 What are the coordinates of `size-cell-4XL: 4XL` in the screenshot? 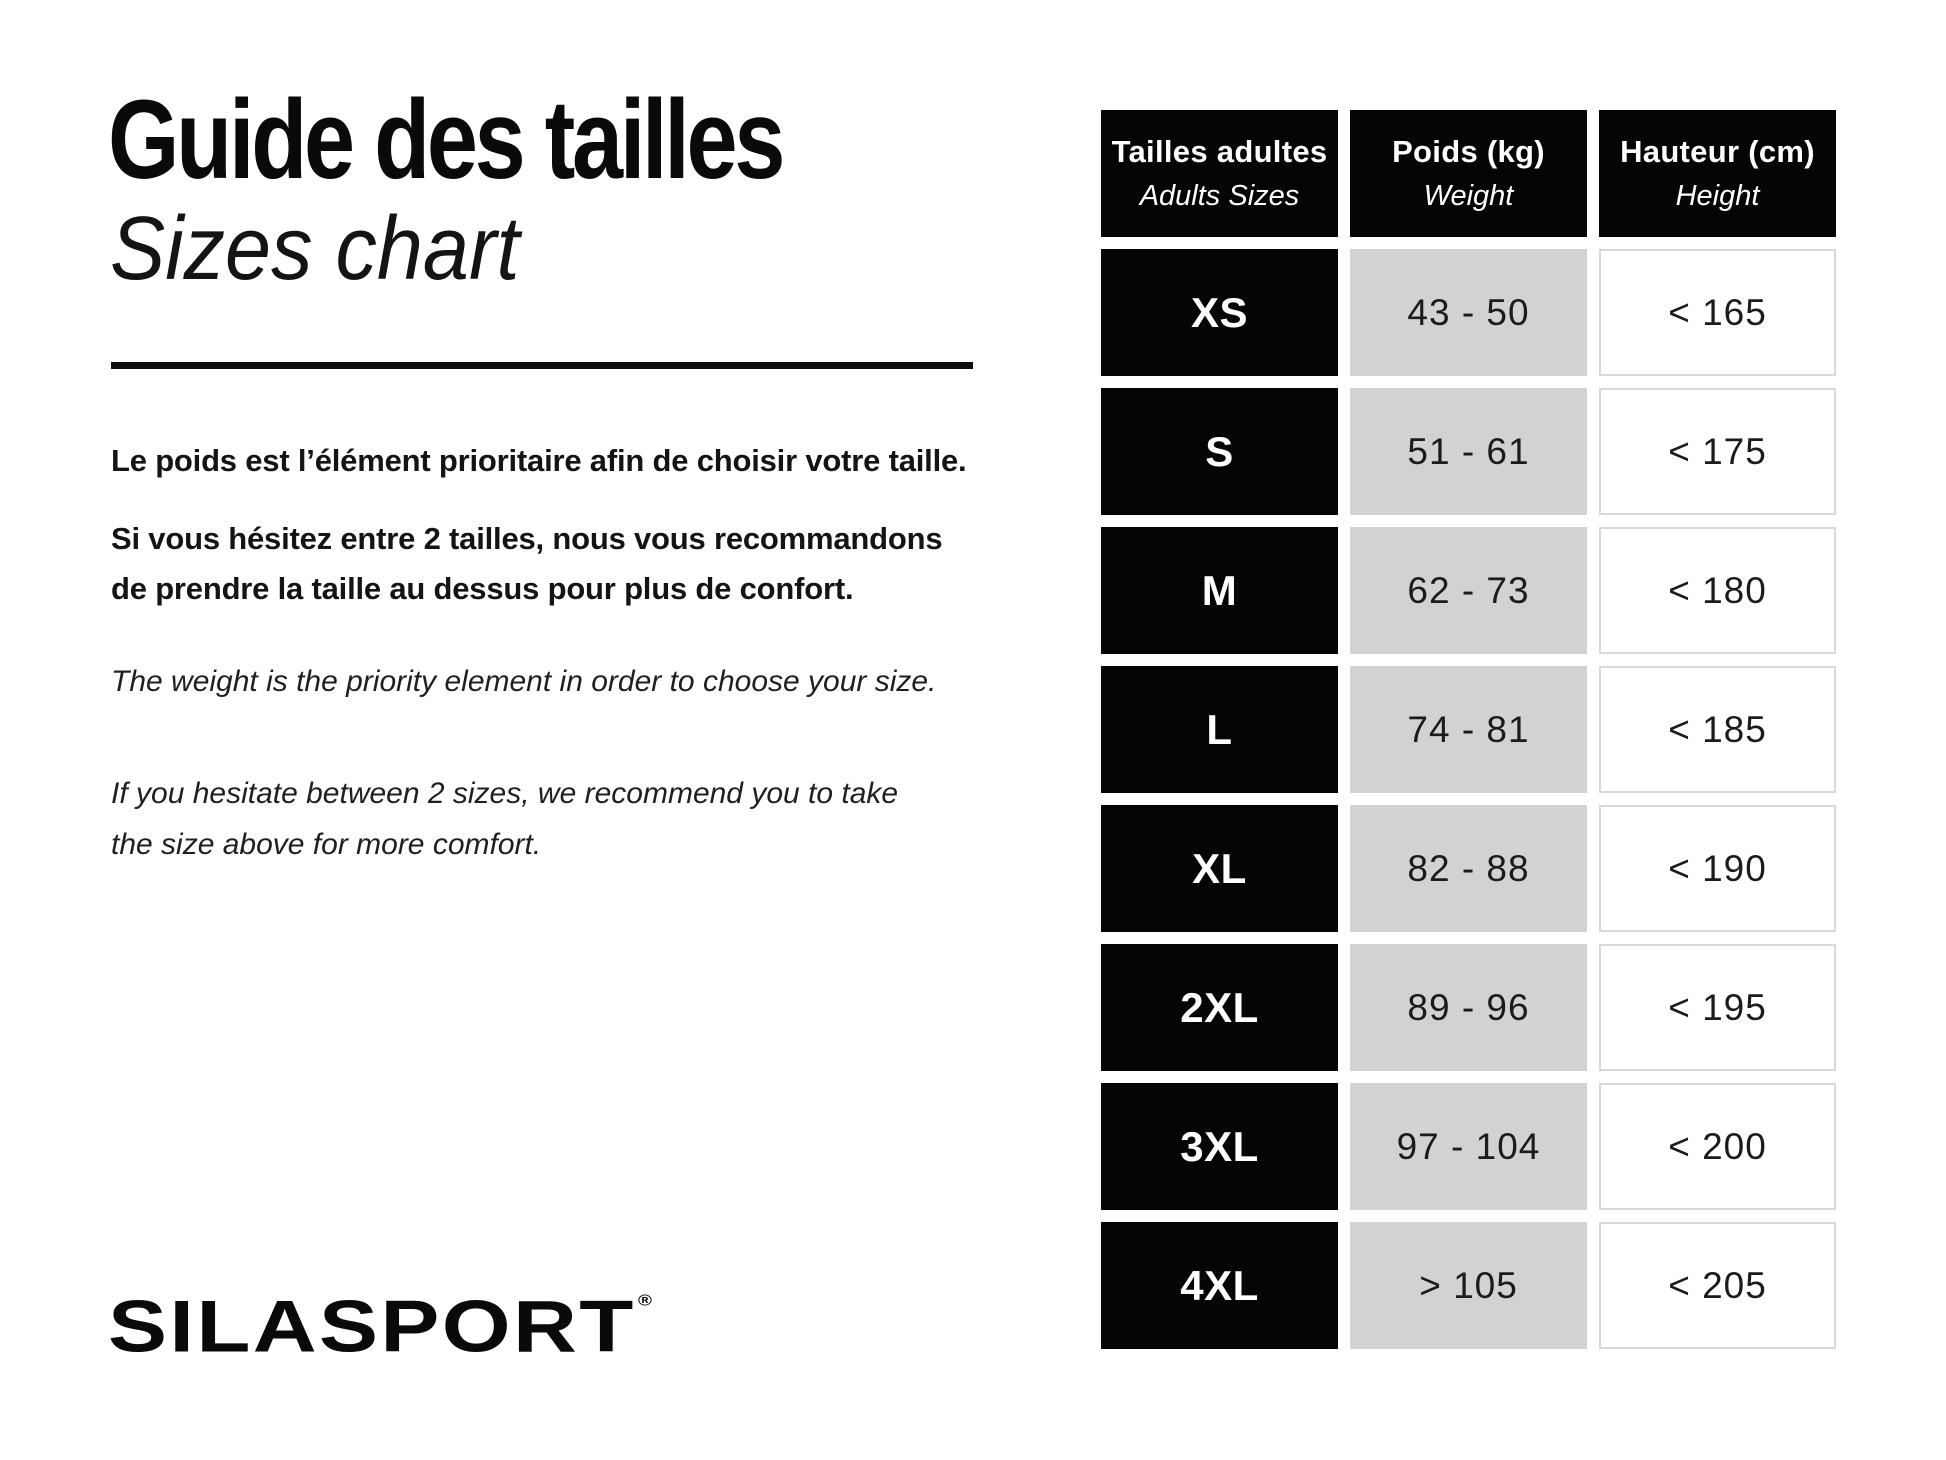 It's located at (1219, 1285).